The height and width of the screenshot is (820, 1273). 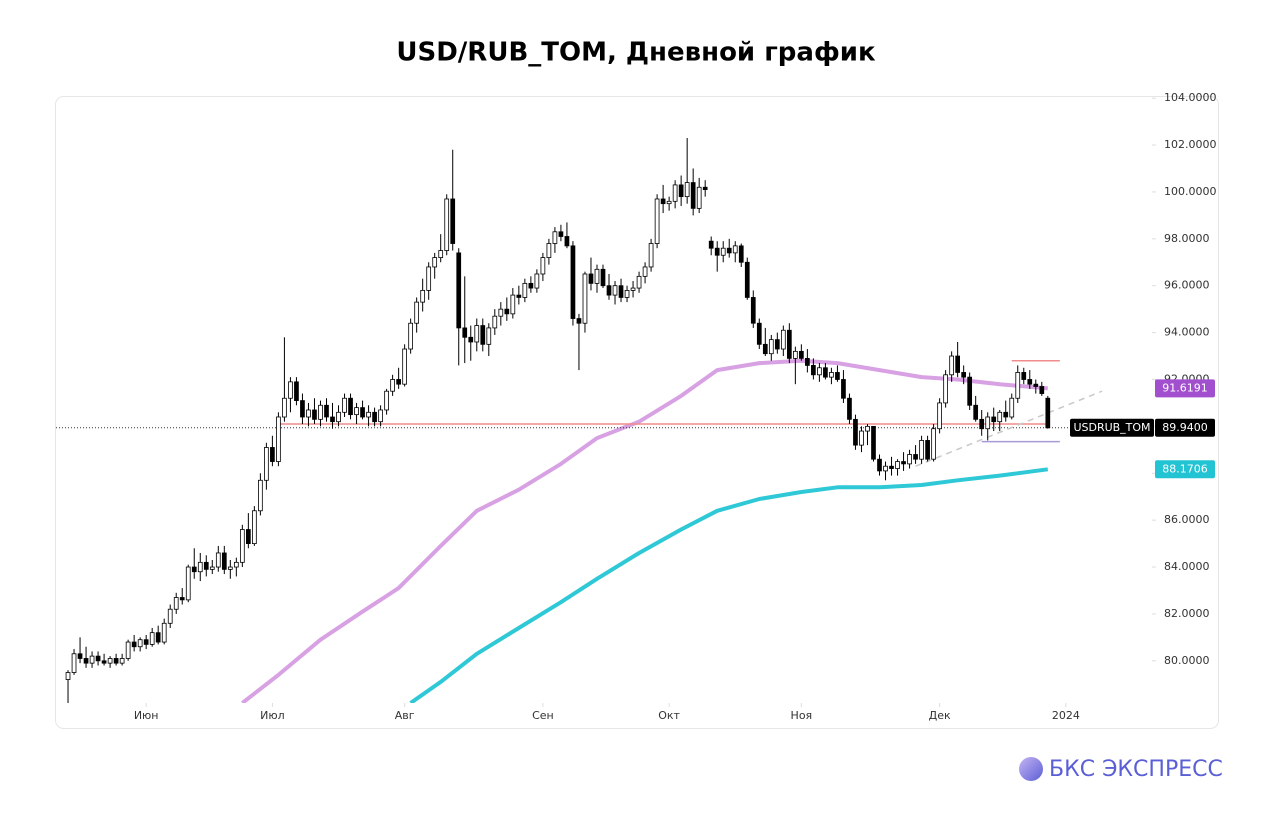 What do you see at coordinates (1111, 427) in the screenshot?
I see `series-name: USDRUB_TOM` at bounding box center [1111, 427].